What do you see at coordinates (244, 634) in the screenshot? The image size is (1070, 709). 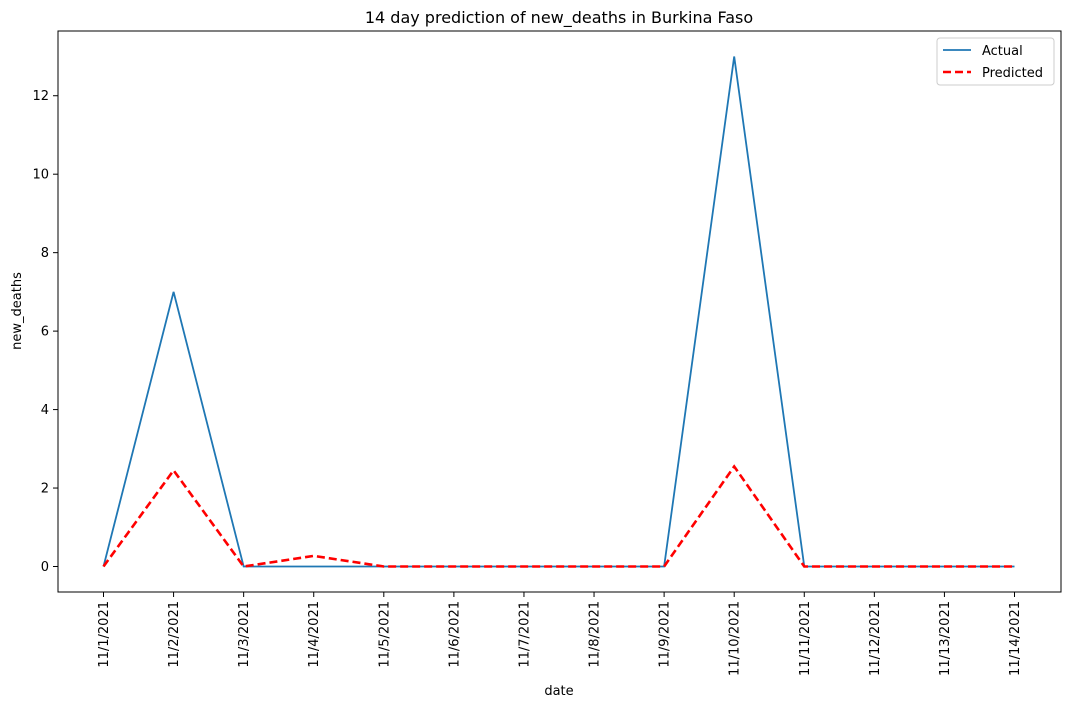 I see `x-tick-label: 11/3/2021` at bounding box center [244, 634].